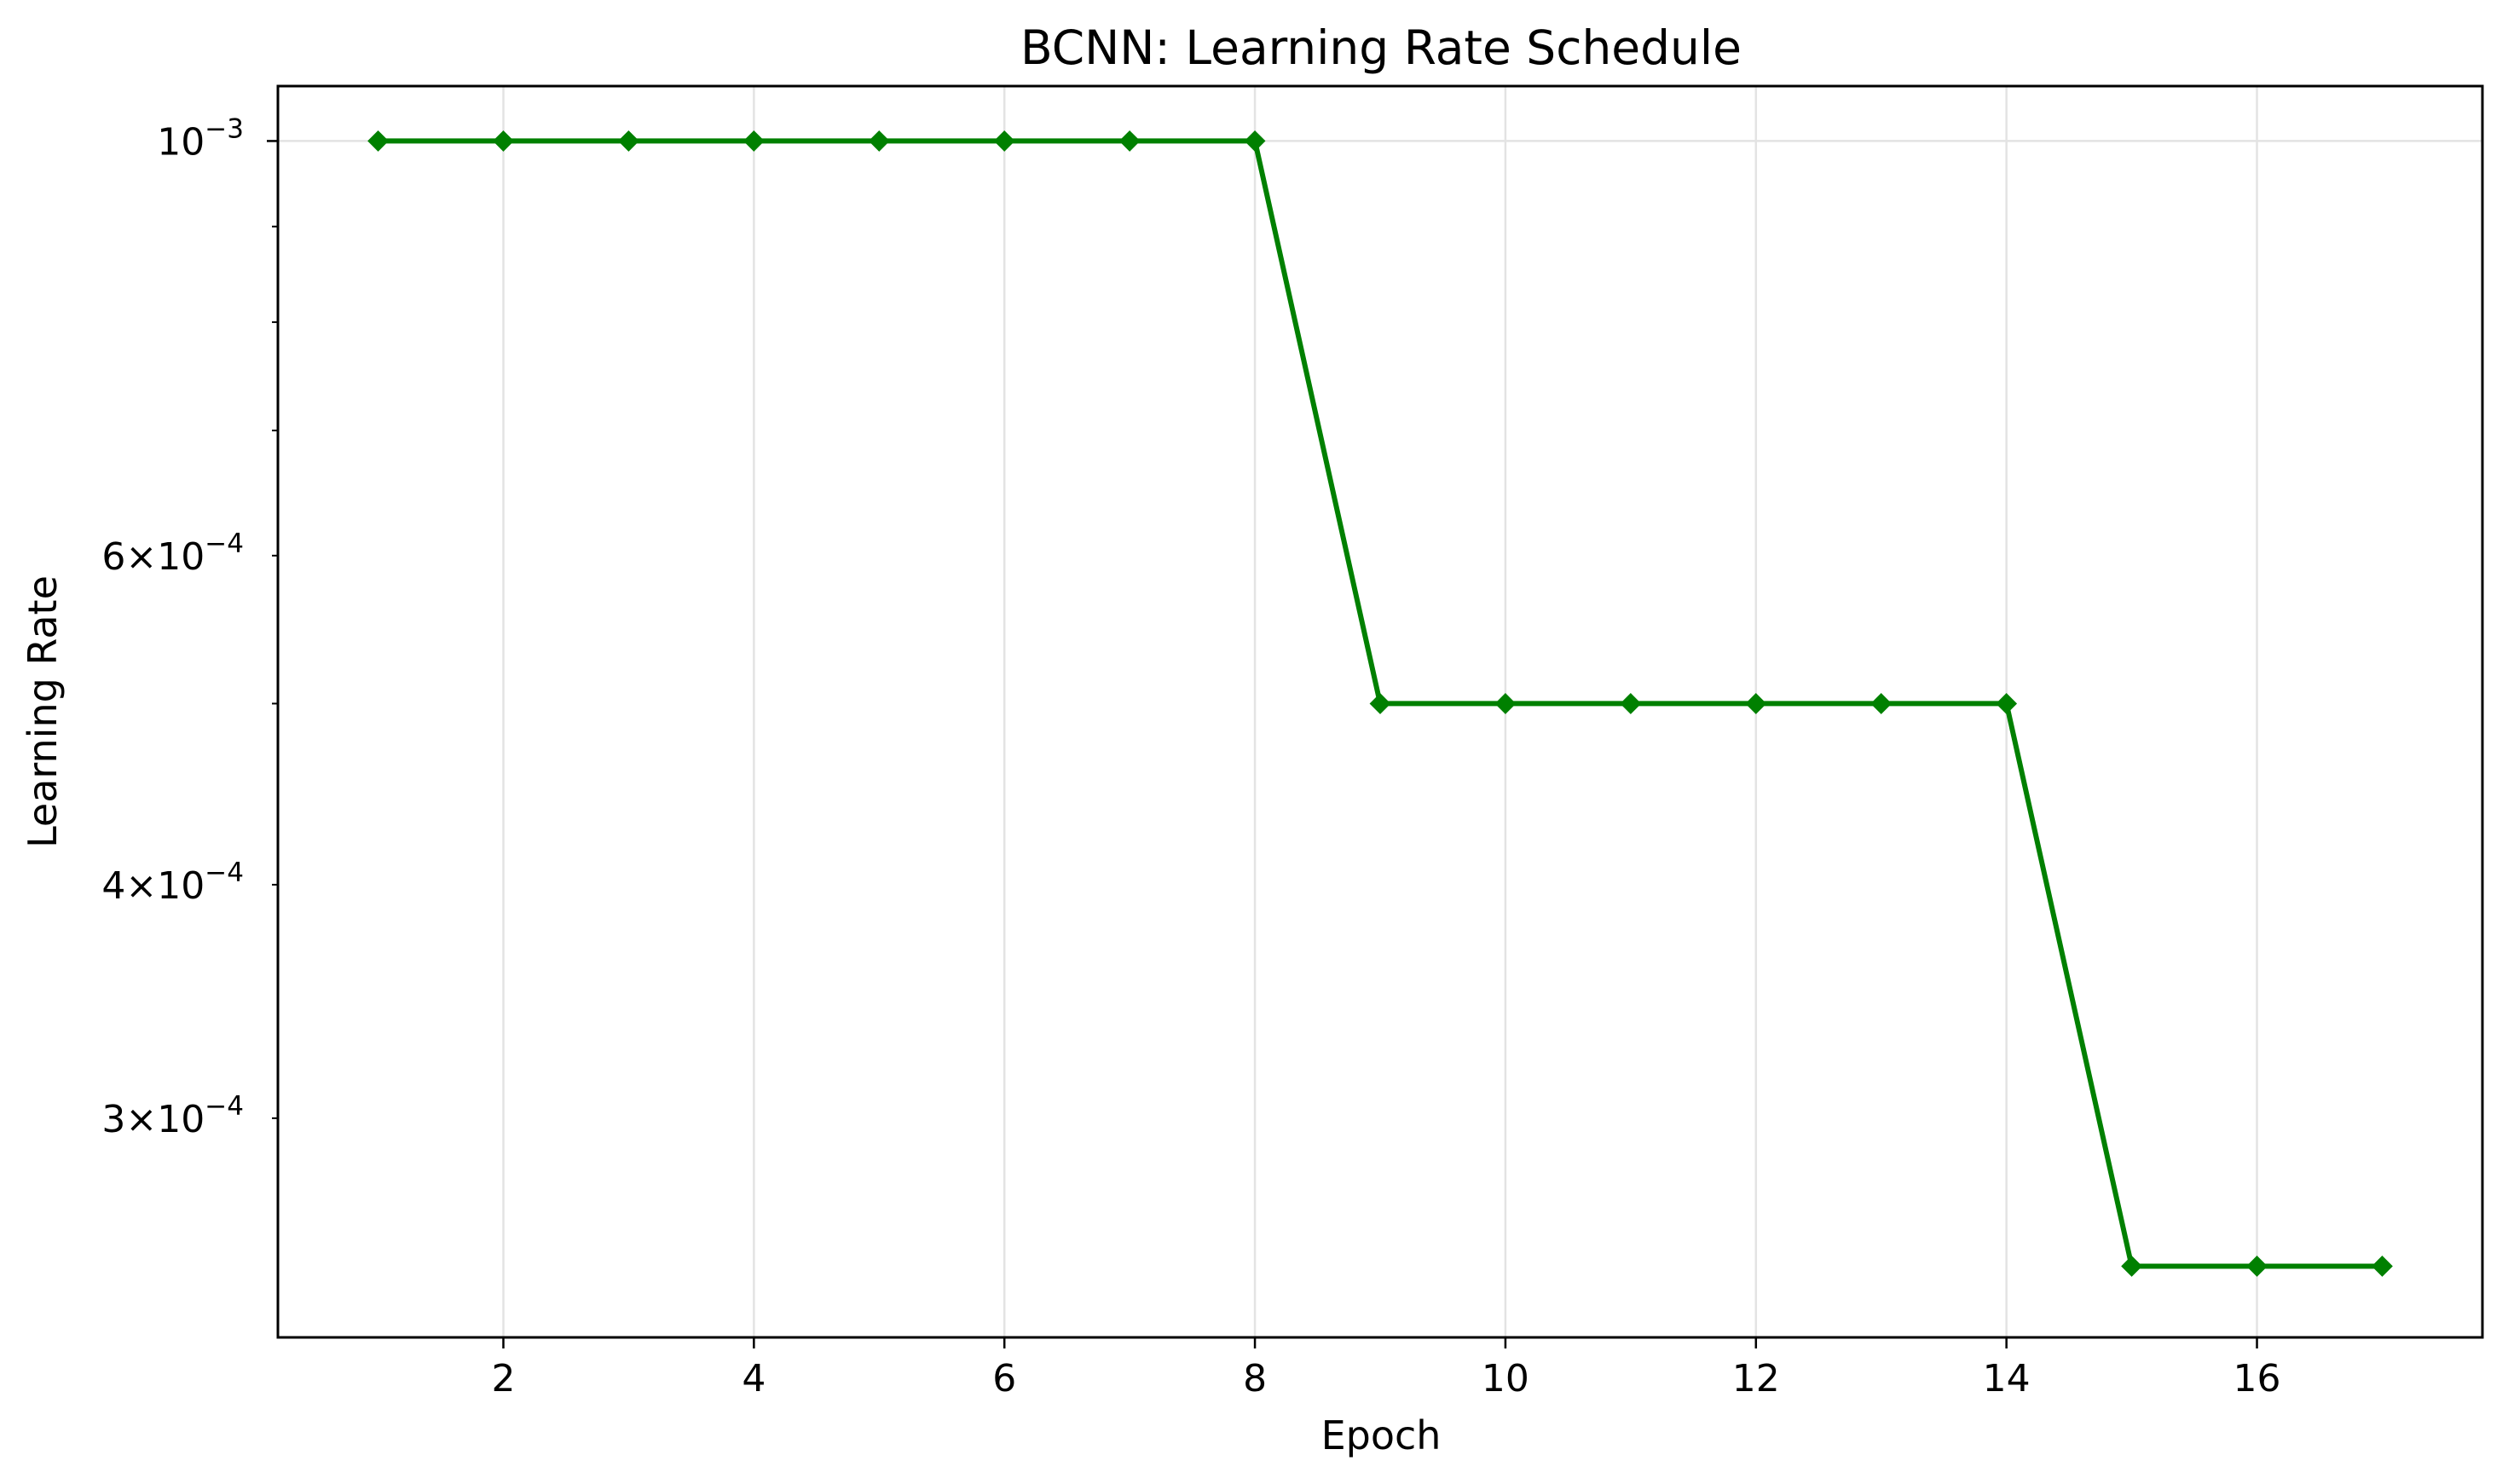  What do you see at coordinates (1381, 1435) in the screenshot?
I see `x-axis-label: Epoch` at bounding box center [1381, 1435].